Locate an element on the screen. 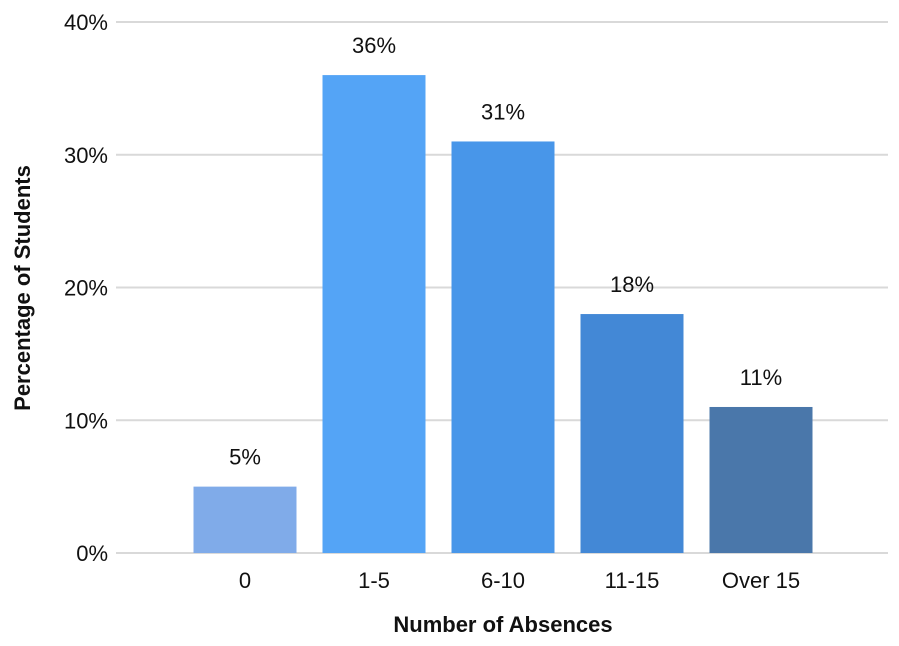  y-tick-label: 0% is located at coordinates (92, 553).